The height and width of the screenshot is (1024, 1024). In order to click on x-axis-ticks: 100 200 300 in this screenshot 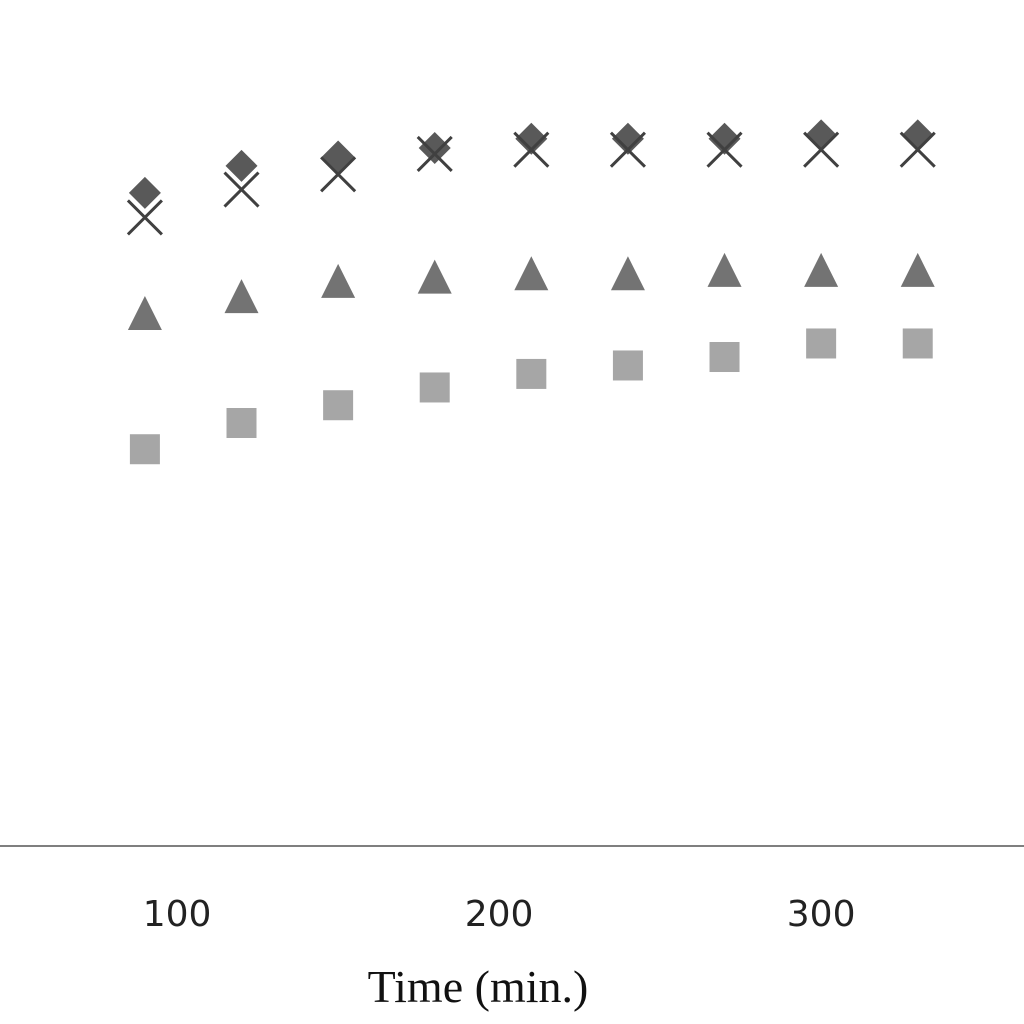, I will do `click(499, 914)`.